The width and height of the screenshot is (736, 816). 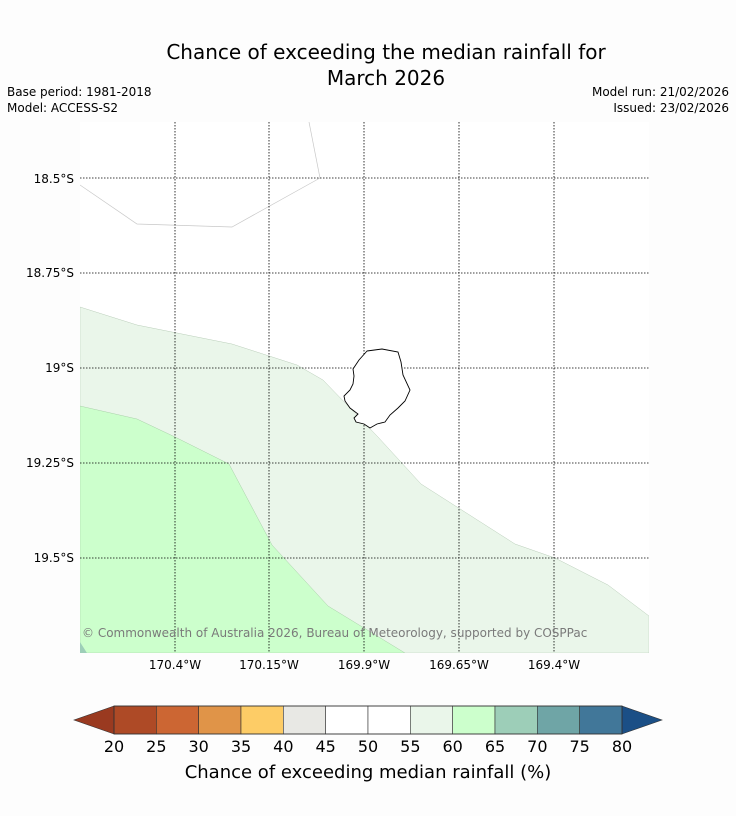 I want to click on lat-label-19-5: 19.5°S, so click(x=53, y=558).